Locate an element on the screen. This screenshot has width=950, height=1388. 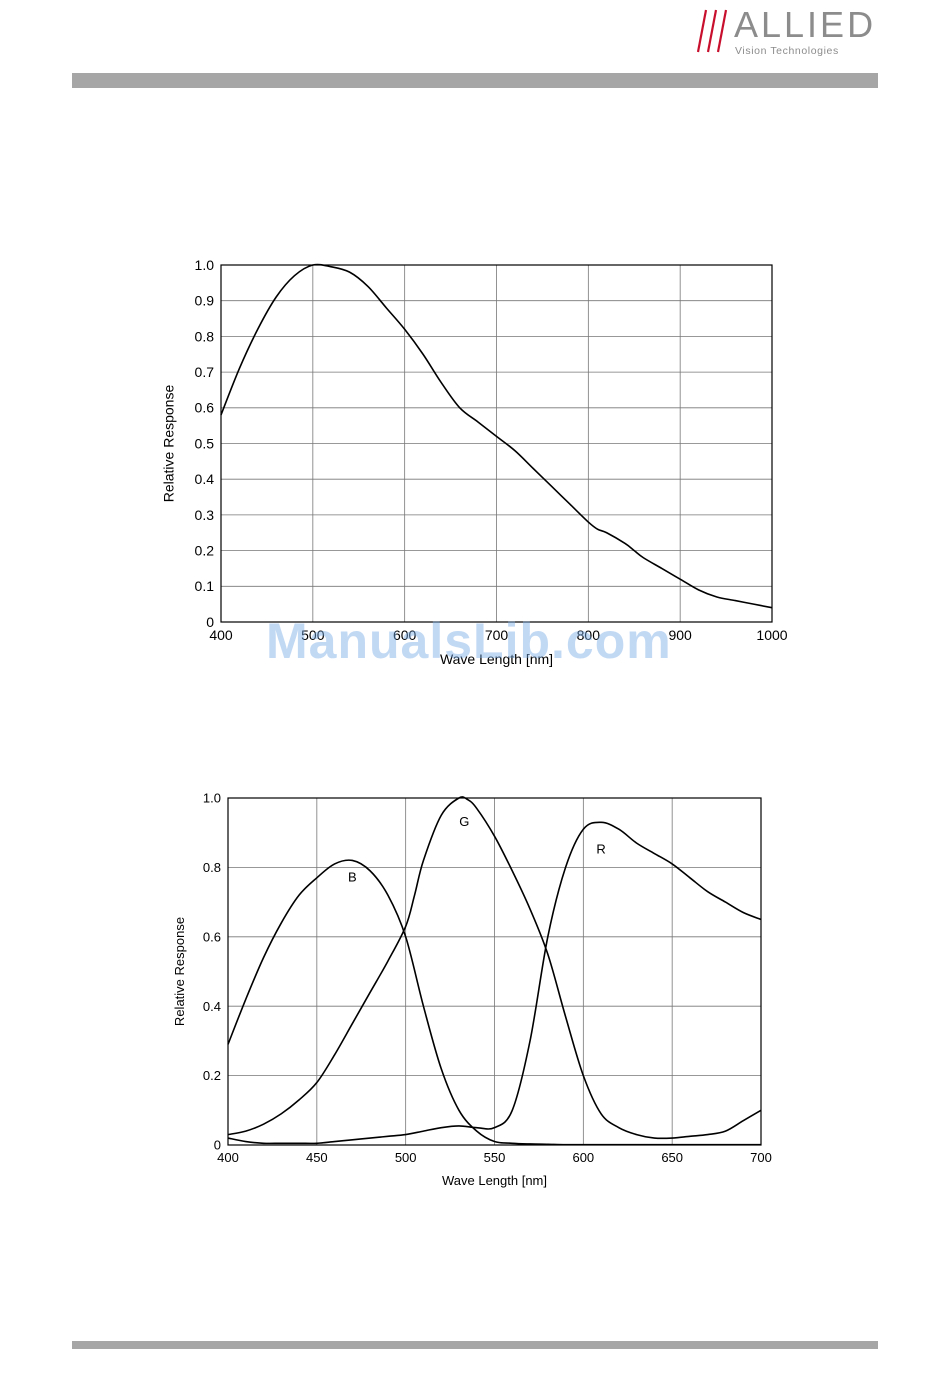
chart-1-ytick-4: 0.4 is located at coordinates (205, 479).